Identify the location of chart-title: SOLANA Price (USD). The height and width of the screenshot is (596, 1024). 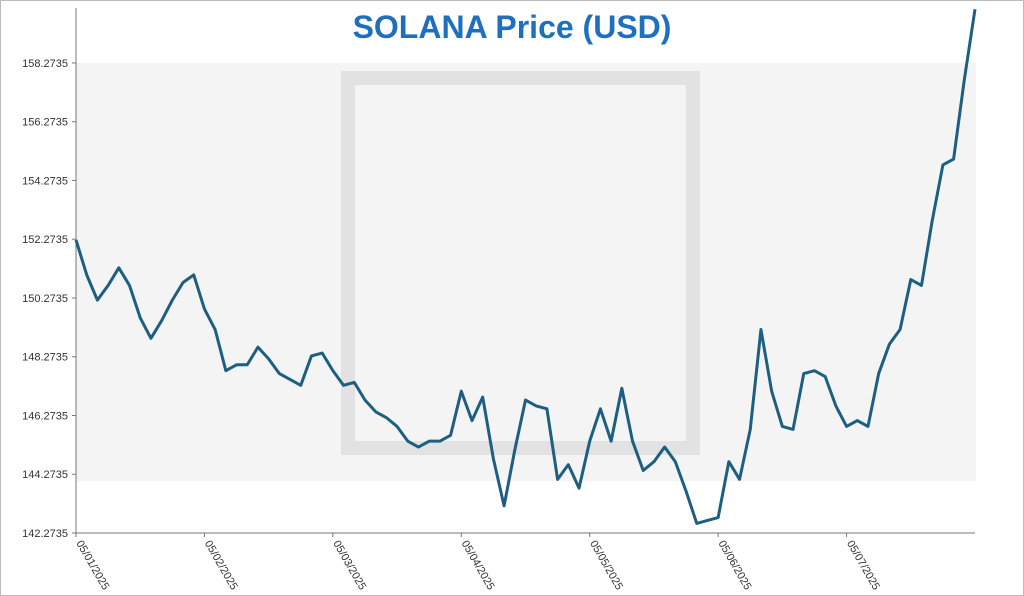
(512, 27).